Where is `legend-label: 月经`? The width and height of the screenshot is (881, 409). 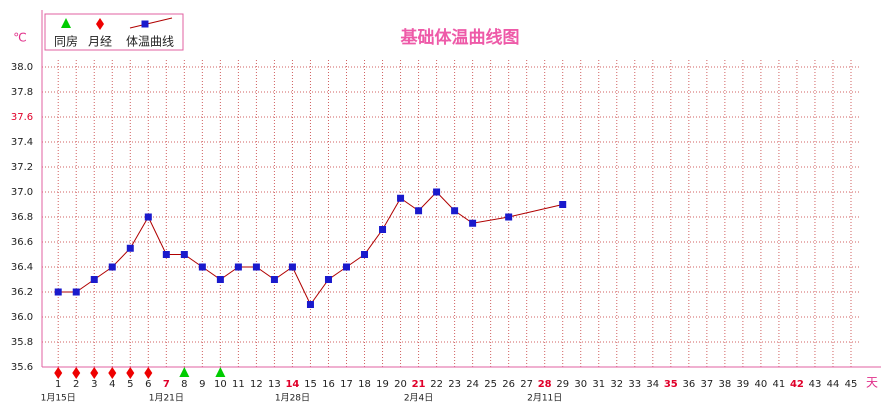
legend-label: 月经 is located at coordinates (100, 42).